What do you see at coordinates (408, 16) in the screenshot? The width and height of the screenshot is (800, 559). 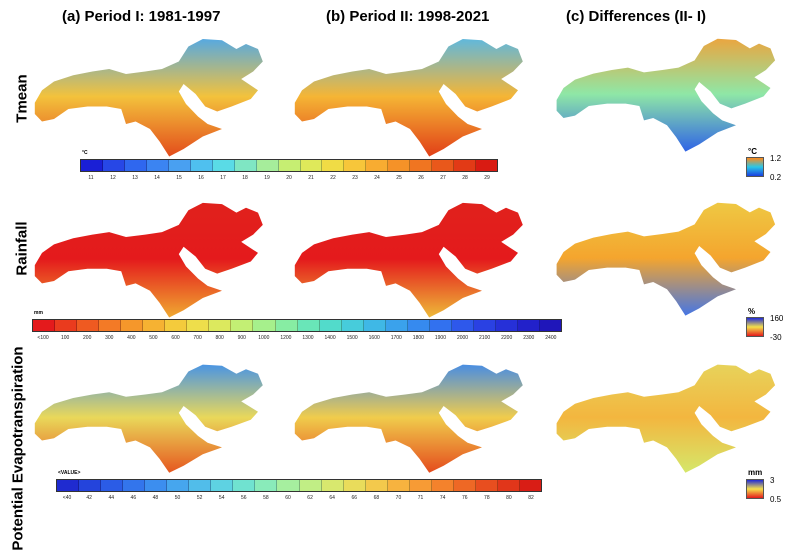 I see `column-title-period-2: (b) Period II: 1998-2021` at bounding box center [408, 16].